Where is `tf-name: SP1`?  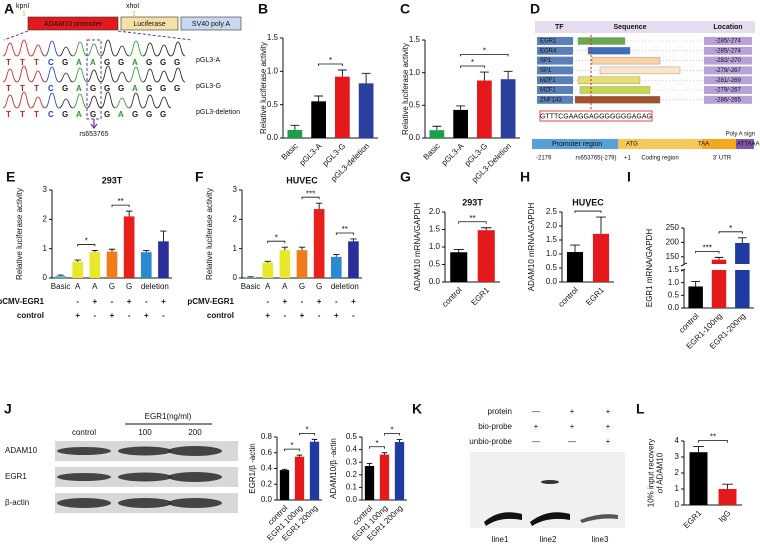
tf-name: SP1 is located at coordinates (546, 71).